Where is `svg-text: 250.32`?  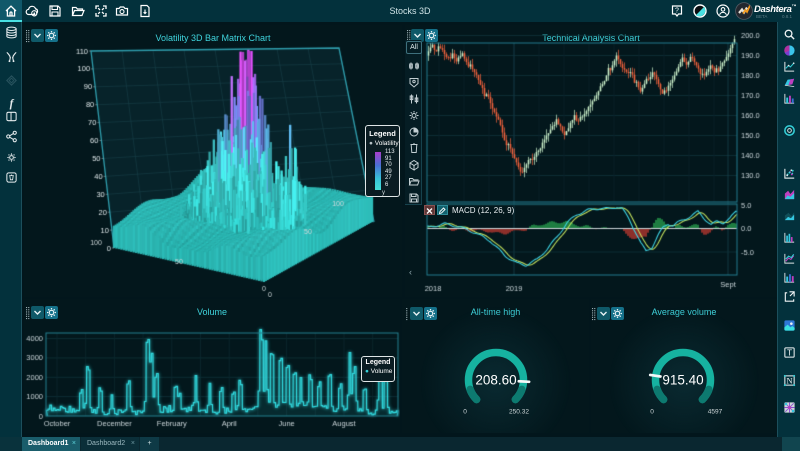 svg-text: 250.32 is located at coordinates (519, 412).